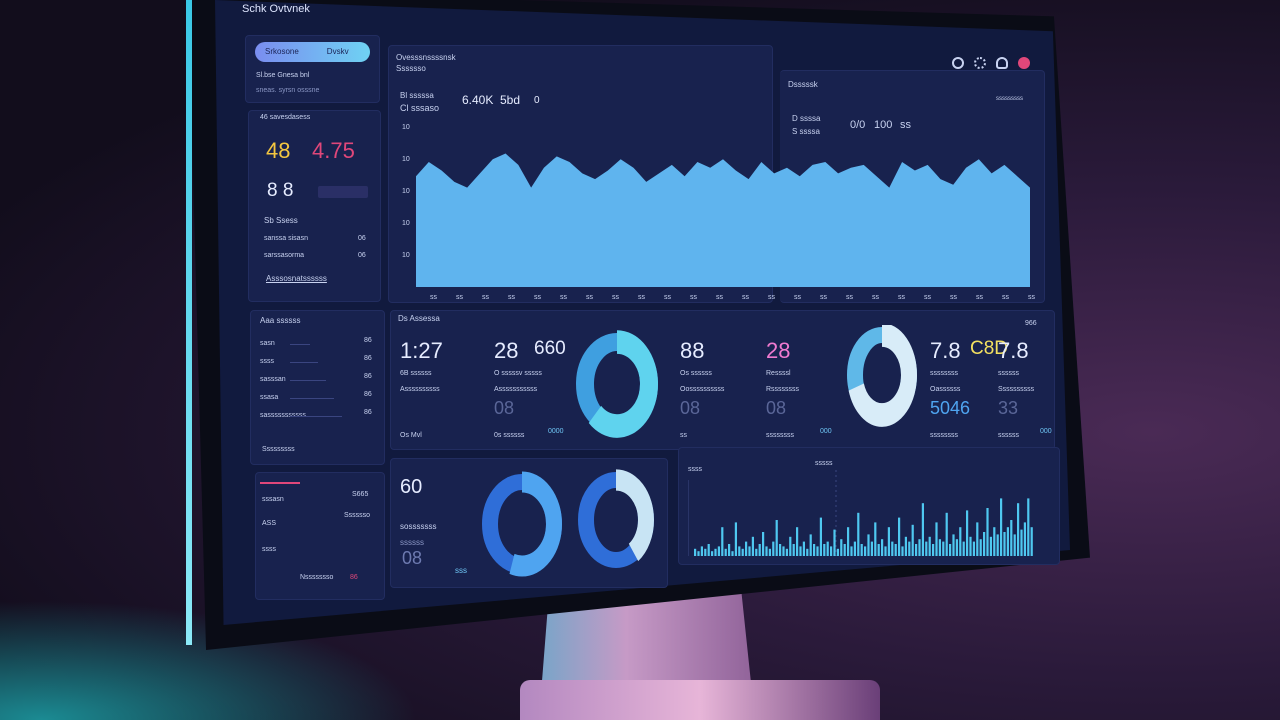 The image size is (1280, 720). What do you see at coordinates (1008, 373) in the screenshot?
I see `metric-label: ssssss` at bounding box center [1008, 373].